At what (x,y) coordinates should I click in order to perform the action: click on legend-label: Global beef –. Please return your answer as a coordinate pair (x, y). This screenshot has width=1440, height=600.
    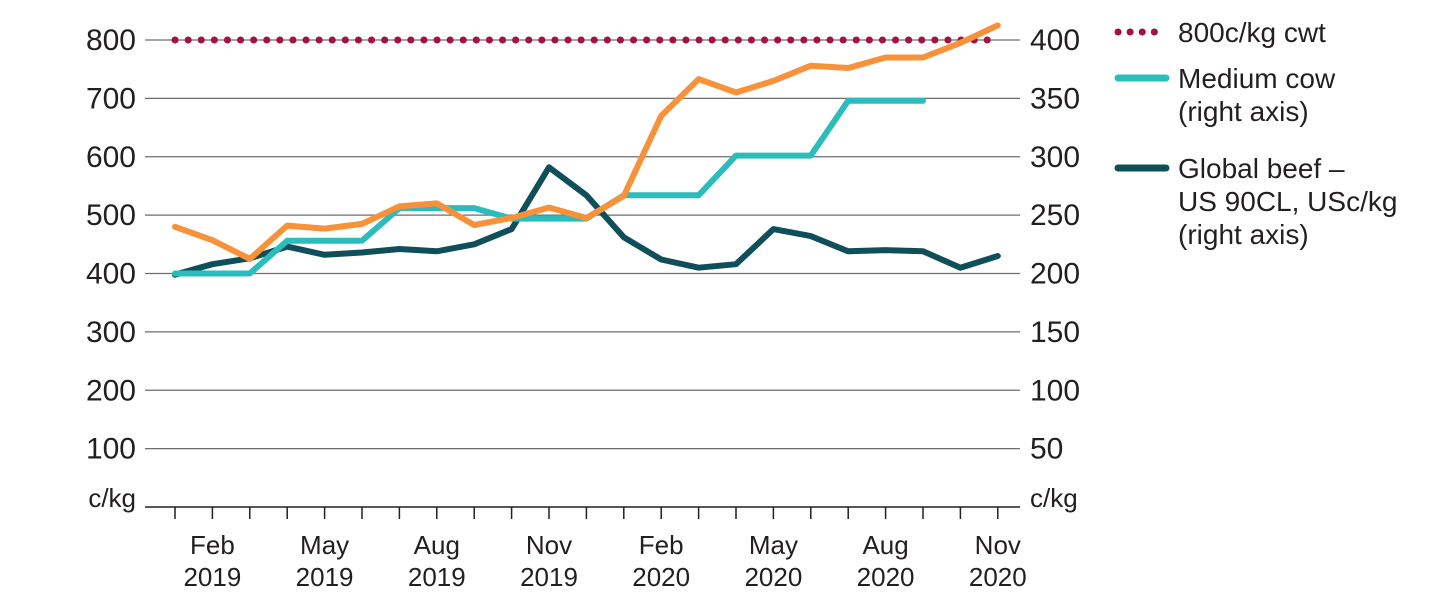
    Looking at the image, I should click on (1261, 168).